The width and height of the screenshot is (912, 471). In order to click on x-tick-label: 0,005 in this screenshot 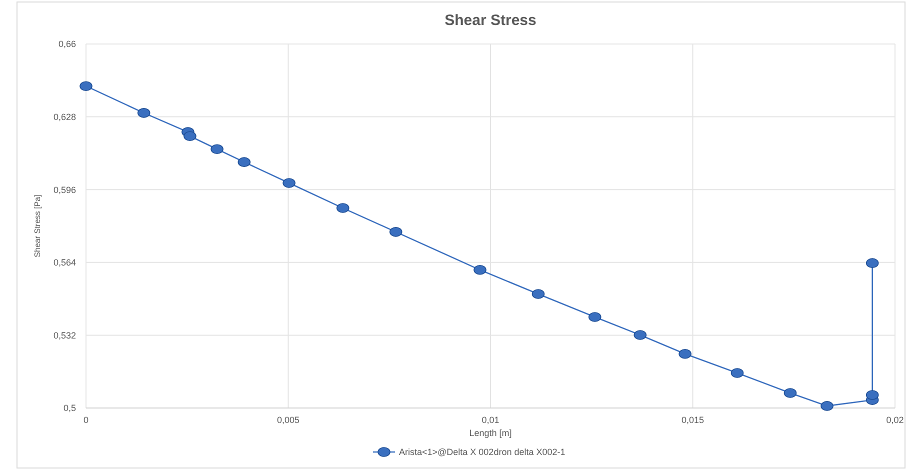, I will do `click(288, 420)`.